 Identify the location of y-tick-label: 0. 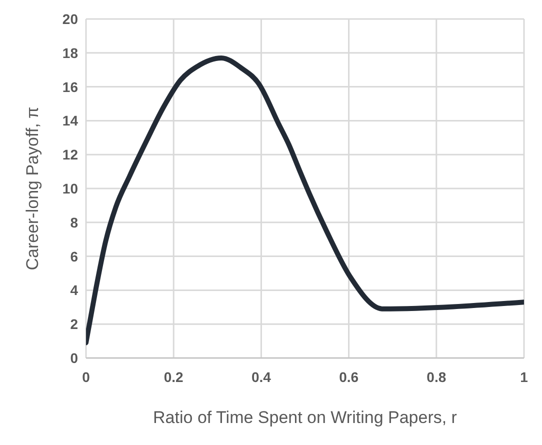
(74, 358).